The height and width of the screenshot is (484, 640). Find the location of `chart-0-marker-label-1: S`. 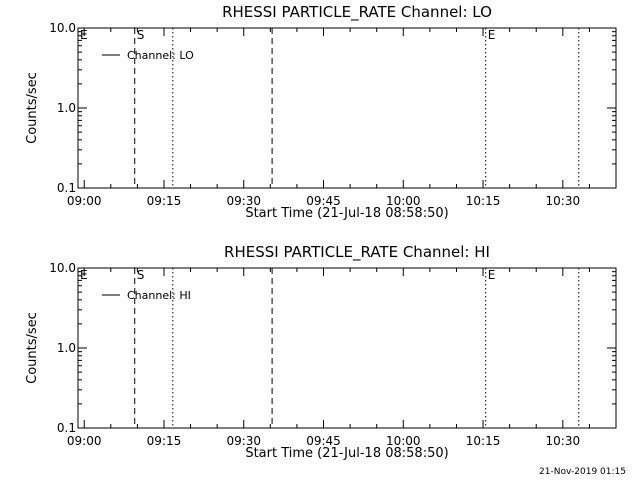

chart-0-marker-label-1: S is located at coordinates (141, 35).